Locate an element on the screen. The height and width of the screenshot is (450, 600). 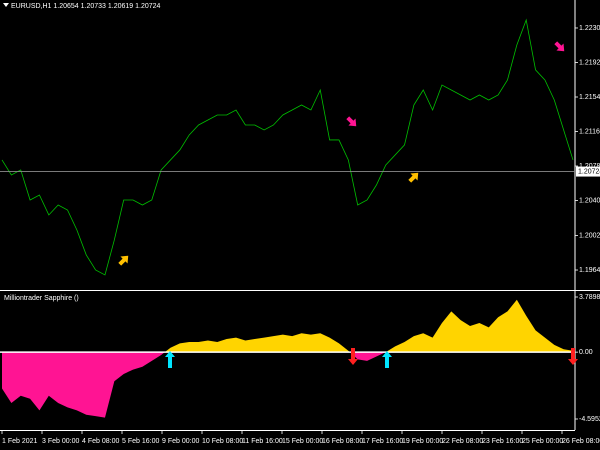
x-tick-label: 23 Feb 16:00 is located at coordinates (502, 441).